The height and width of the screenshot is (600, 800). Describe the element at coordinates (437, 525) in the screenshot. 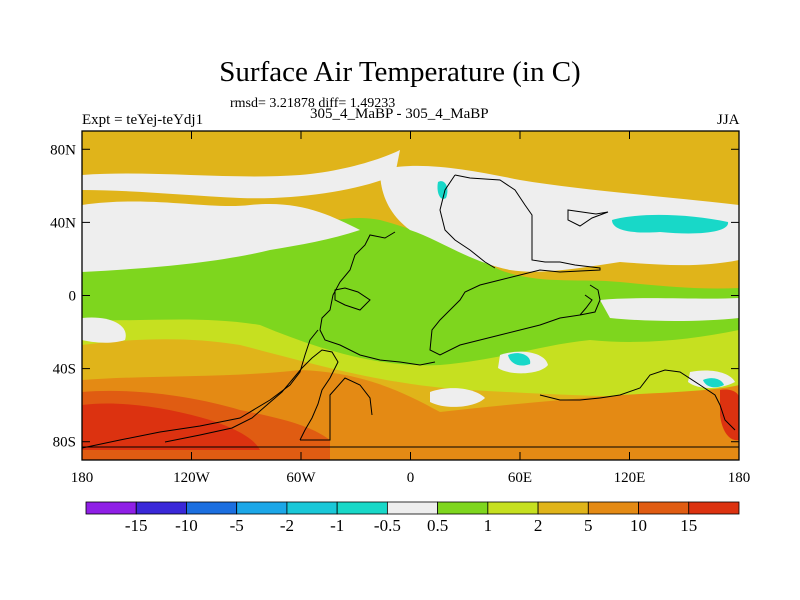

I see `colorbar-label: 0.5` at that location.